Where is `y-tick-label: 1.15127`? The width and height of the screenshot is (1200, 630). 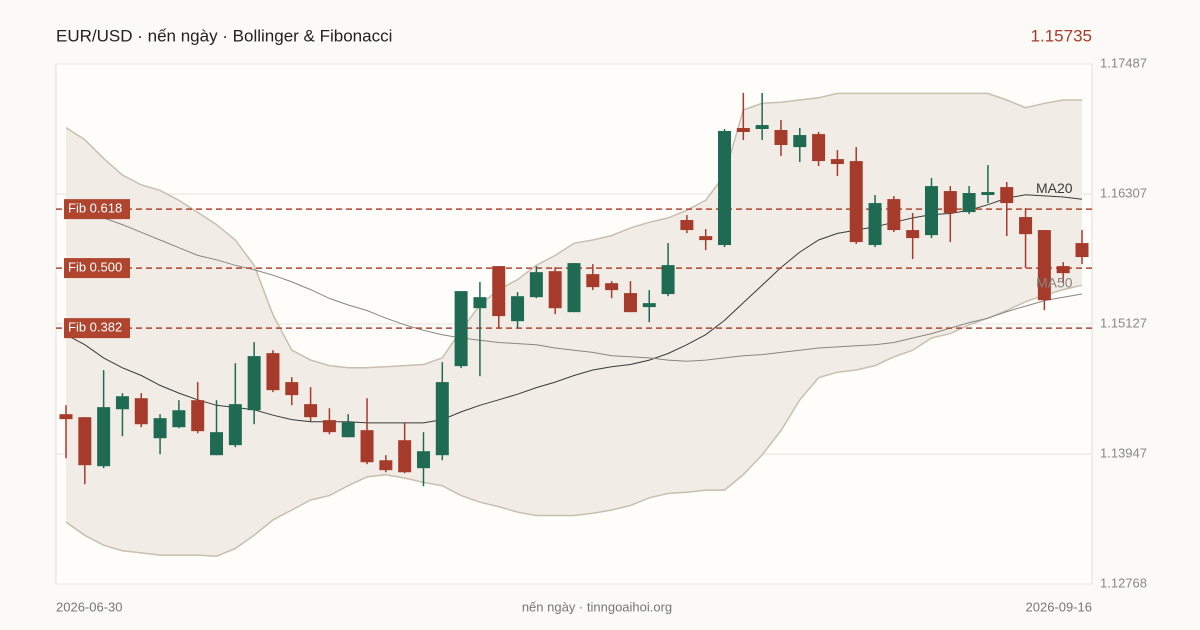 y-tick-label: 1.15127 is located at coordinates (1123, 322).